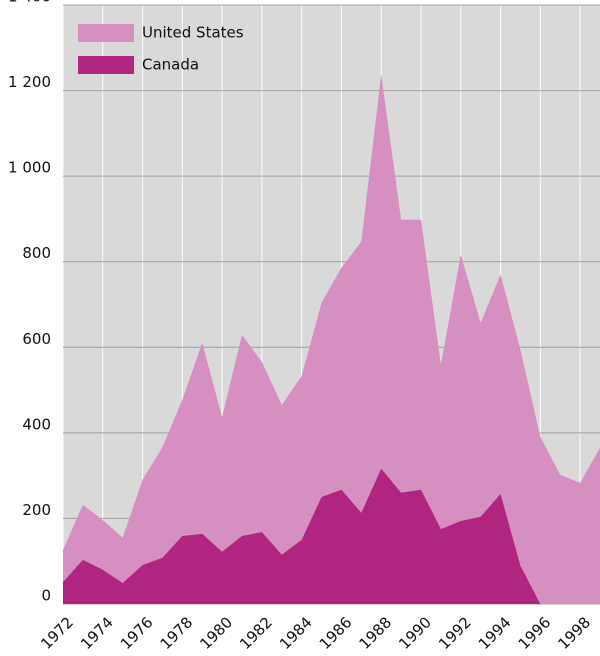 Image resolution: width=600 pixels, height=656 pixels. Describe the element at coordinates (29, 168) in the screenshot. I see `y-tick-label: 1 000` at that location.